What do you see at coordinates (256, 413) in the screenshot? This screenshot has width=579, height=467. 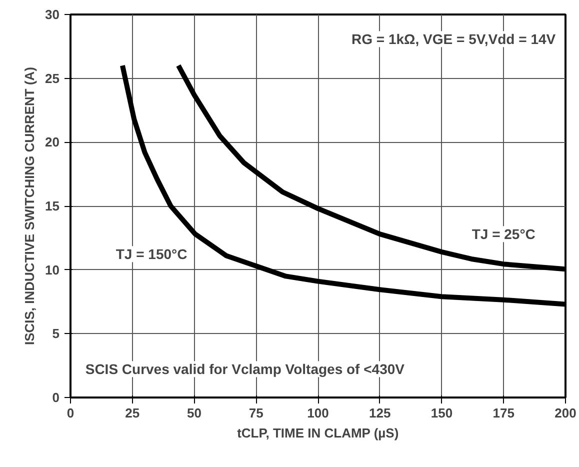 I see `x-tick-label: 75` at bounding box center [256, 413].